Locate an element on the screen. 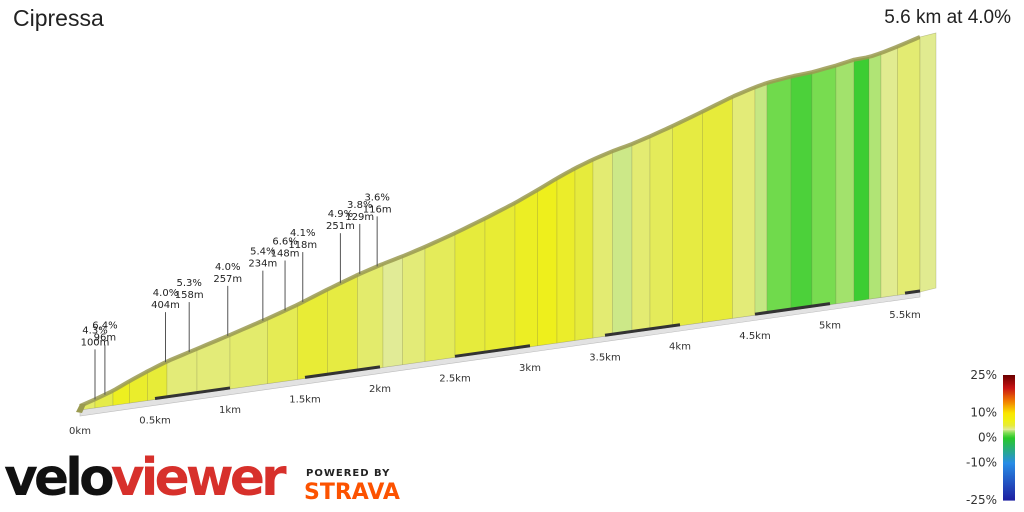 The width and height of the screenshot is (1024, 512). distance-tick-label: 1km is located at coordinates (230, 410).